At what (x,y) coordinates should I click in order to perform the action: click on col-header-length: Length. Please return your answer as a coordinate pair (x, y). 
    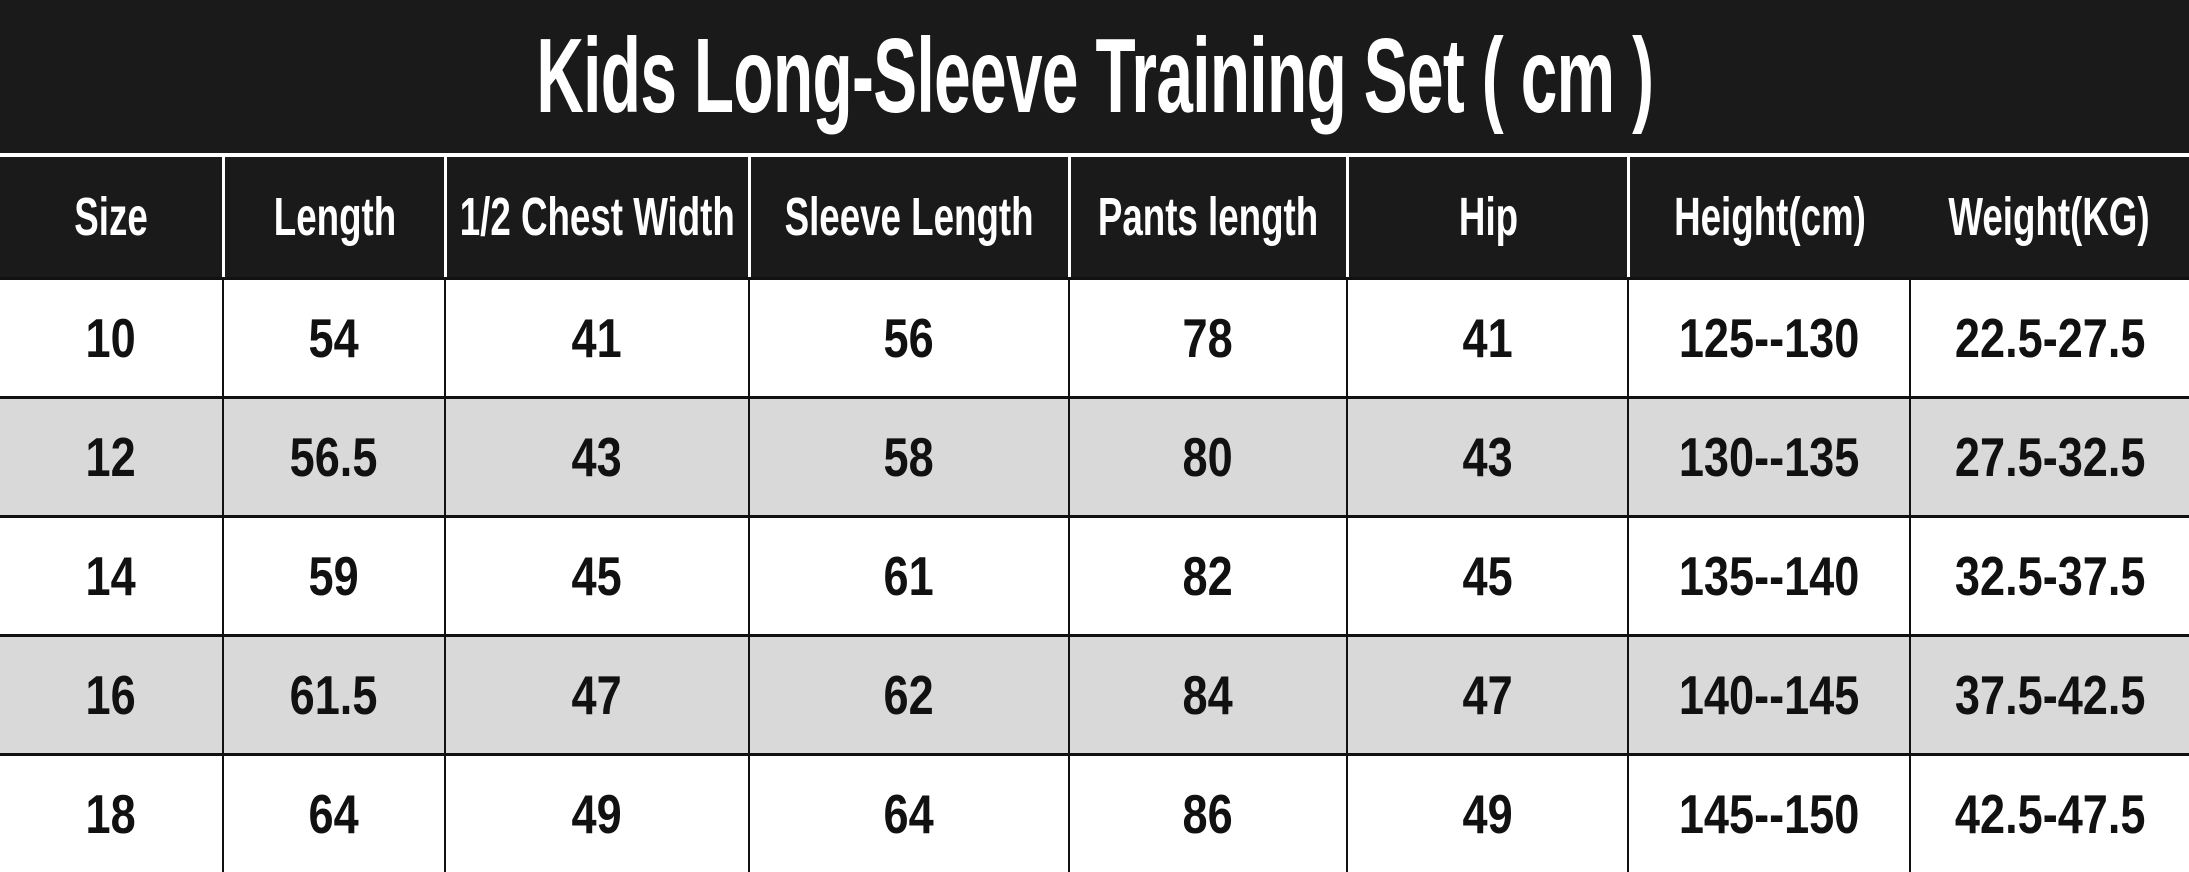
    Looking at the image, I should click on (333, 217).